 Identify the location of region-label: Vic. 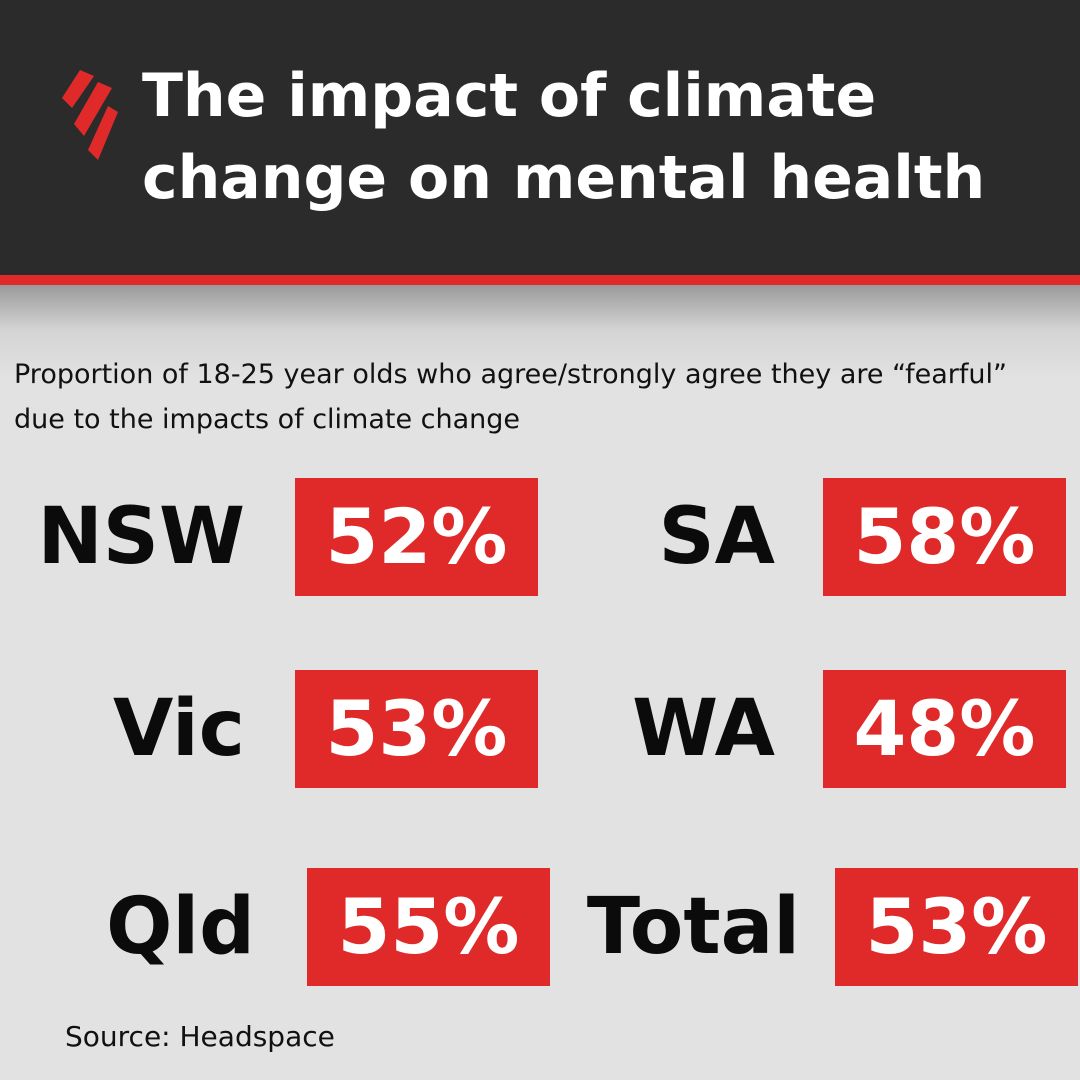
(179, 729).